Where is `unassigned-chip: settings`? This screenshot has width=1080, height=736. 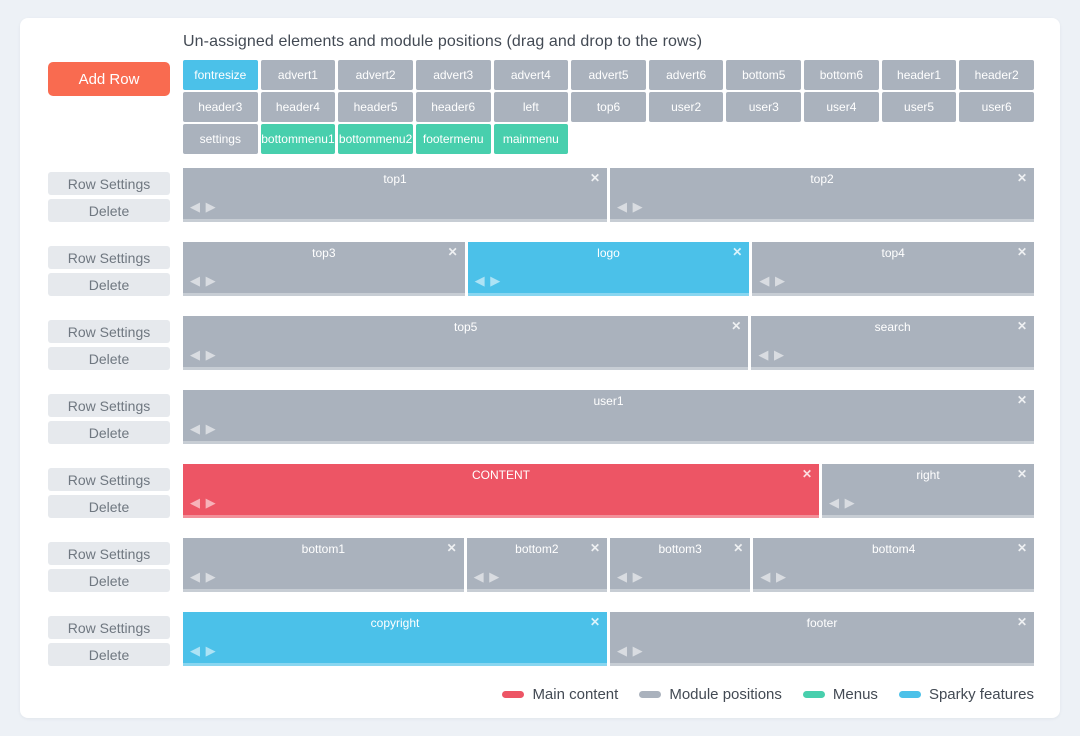
unassigned-chip: settings is located at coordinates (220, 139).